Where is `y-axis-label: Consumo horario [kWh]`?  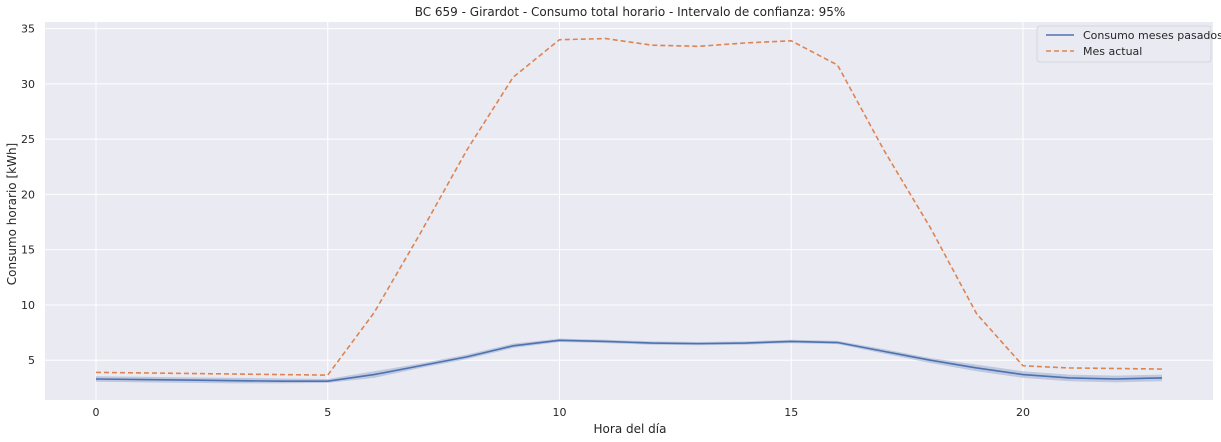
y-axis-label: Consumo horario [kWh] is located at coordinates (12, 214).